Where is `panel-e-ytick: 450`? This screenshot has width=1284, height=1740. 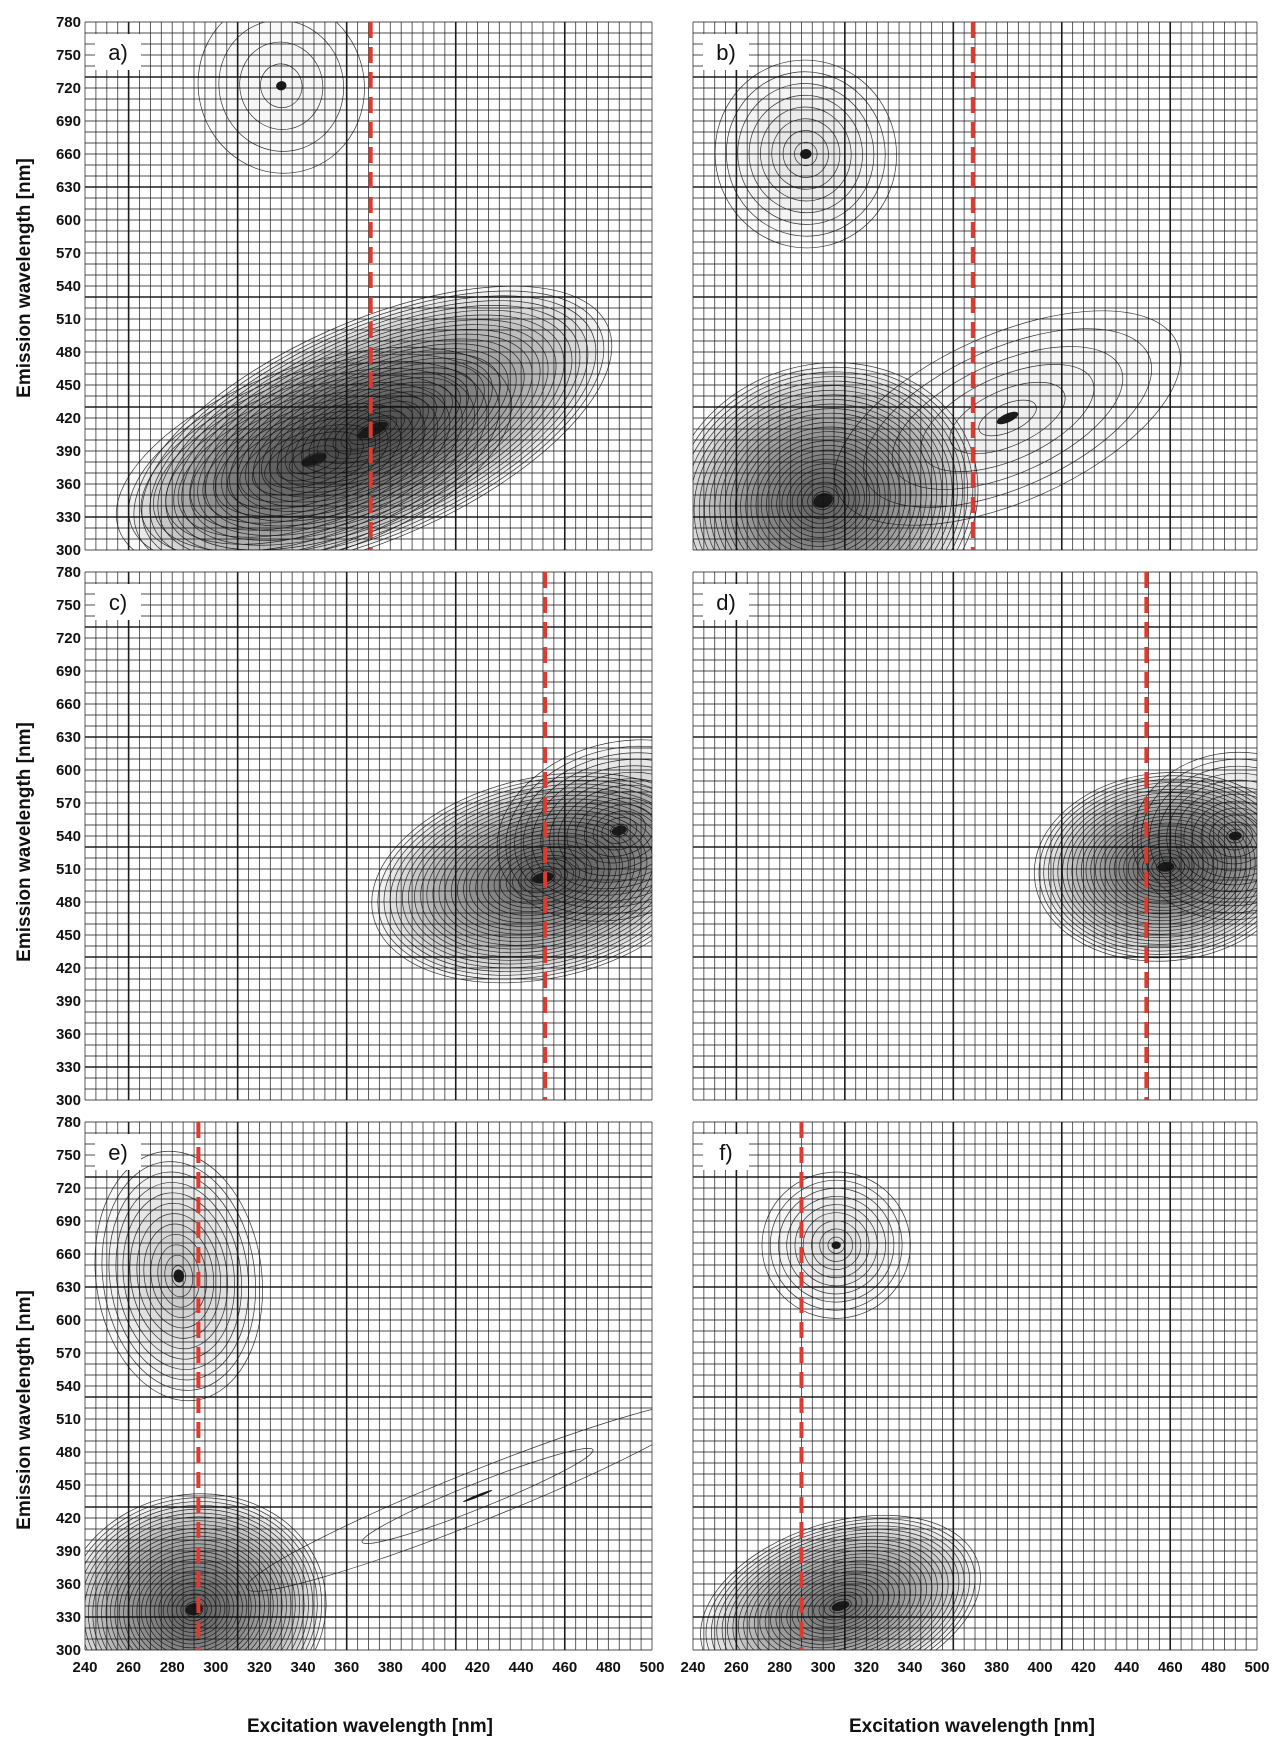 panel-e-ytick: 450 is located at coordinates (68, 1485).